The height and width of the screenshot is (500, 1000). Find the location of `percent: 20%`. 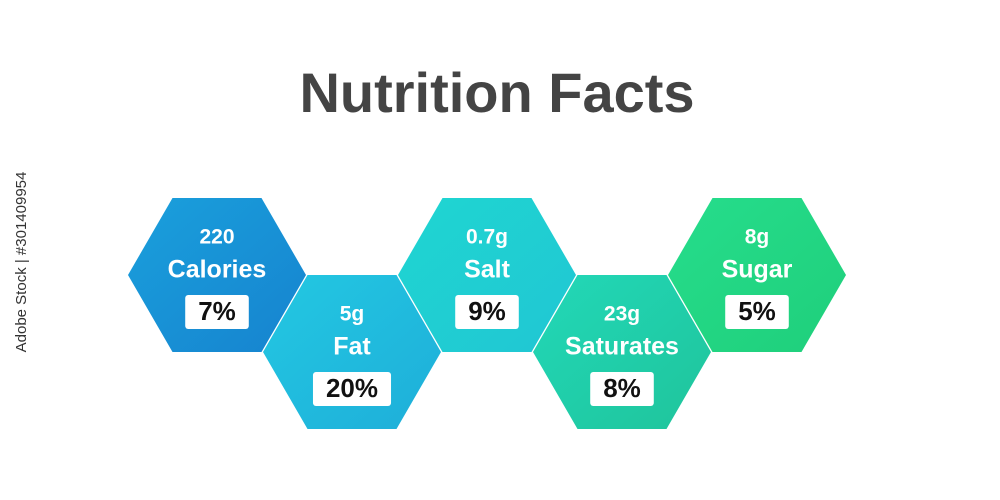

percent: 20% is located at coordinates (352, 388).